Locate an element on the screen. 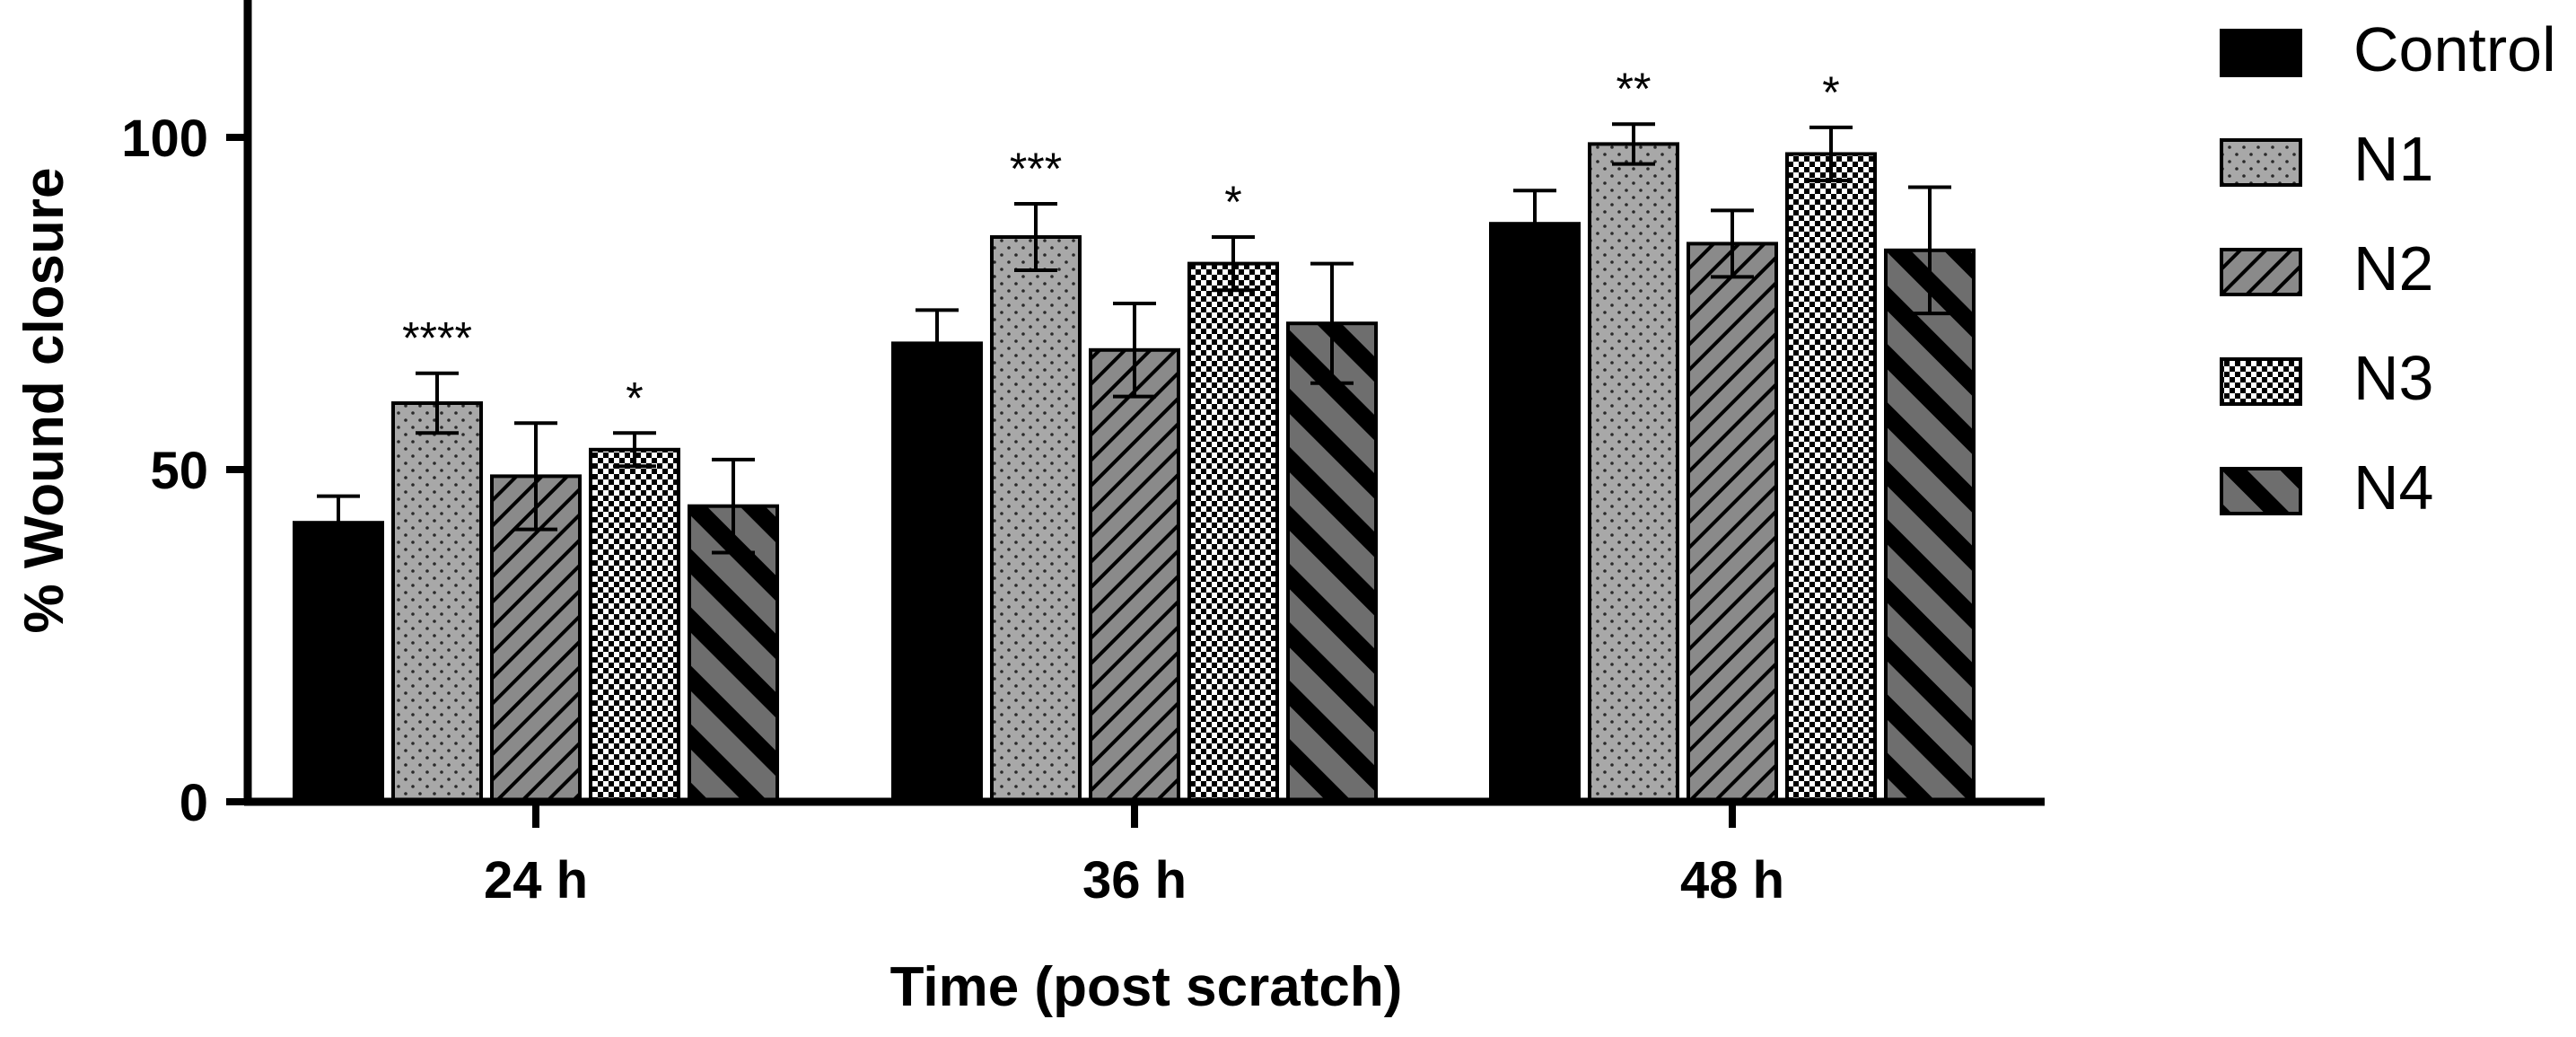 The height and width of the screenshot is (1037, 2576). legend-item-n3: N3 is located at coordinates (2326, 378).